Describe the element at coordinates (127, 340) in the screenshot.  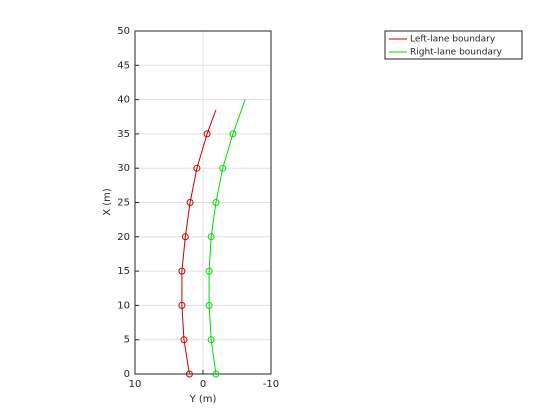
I see `y-tick-label: 5` at that location.